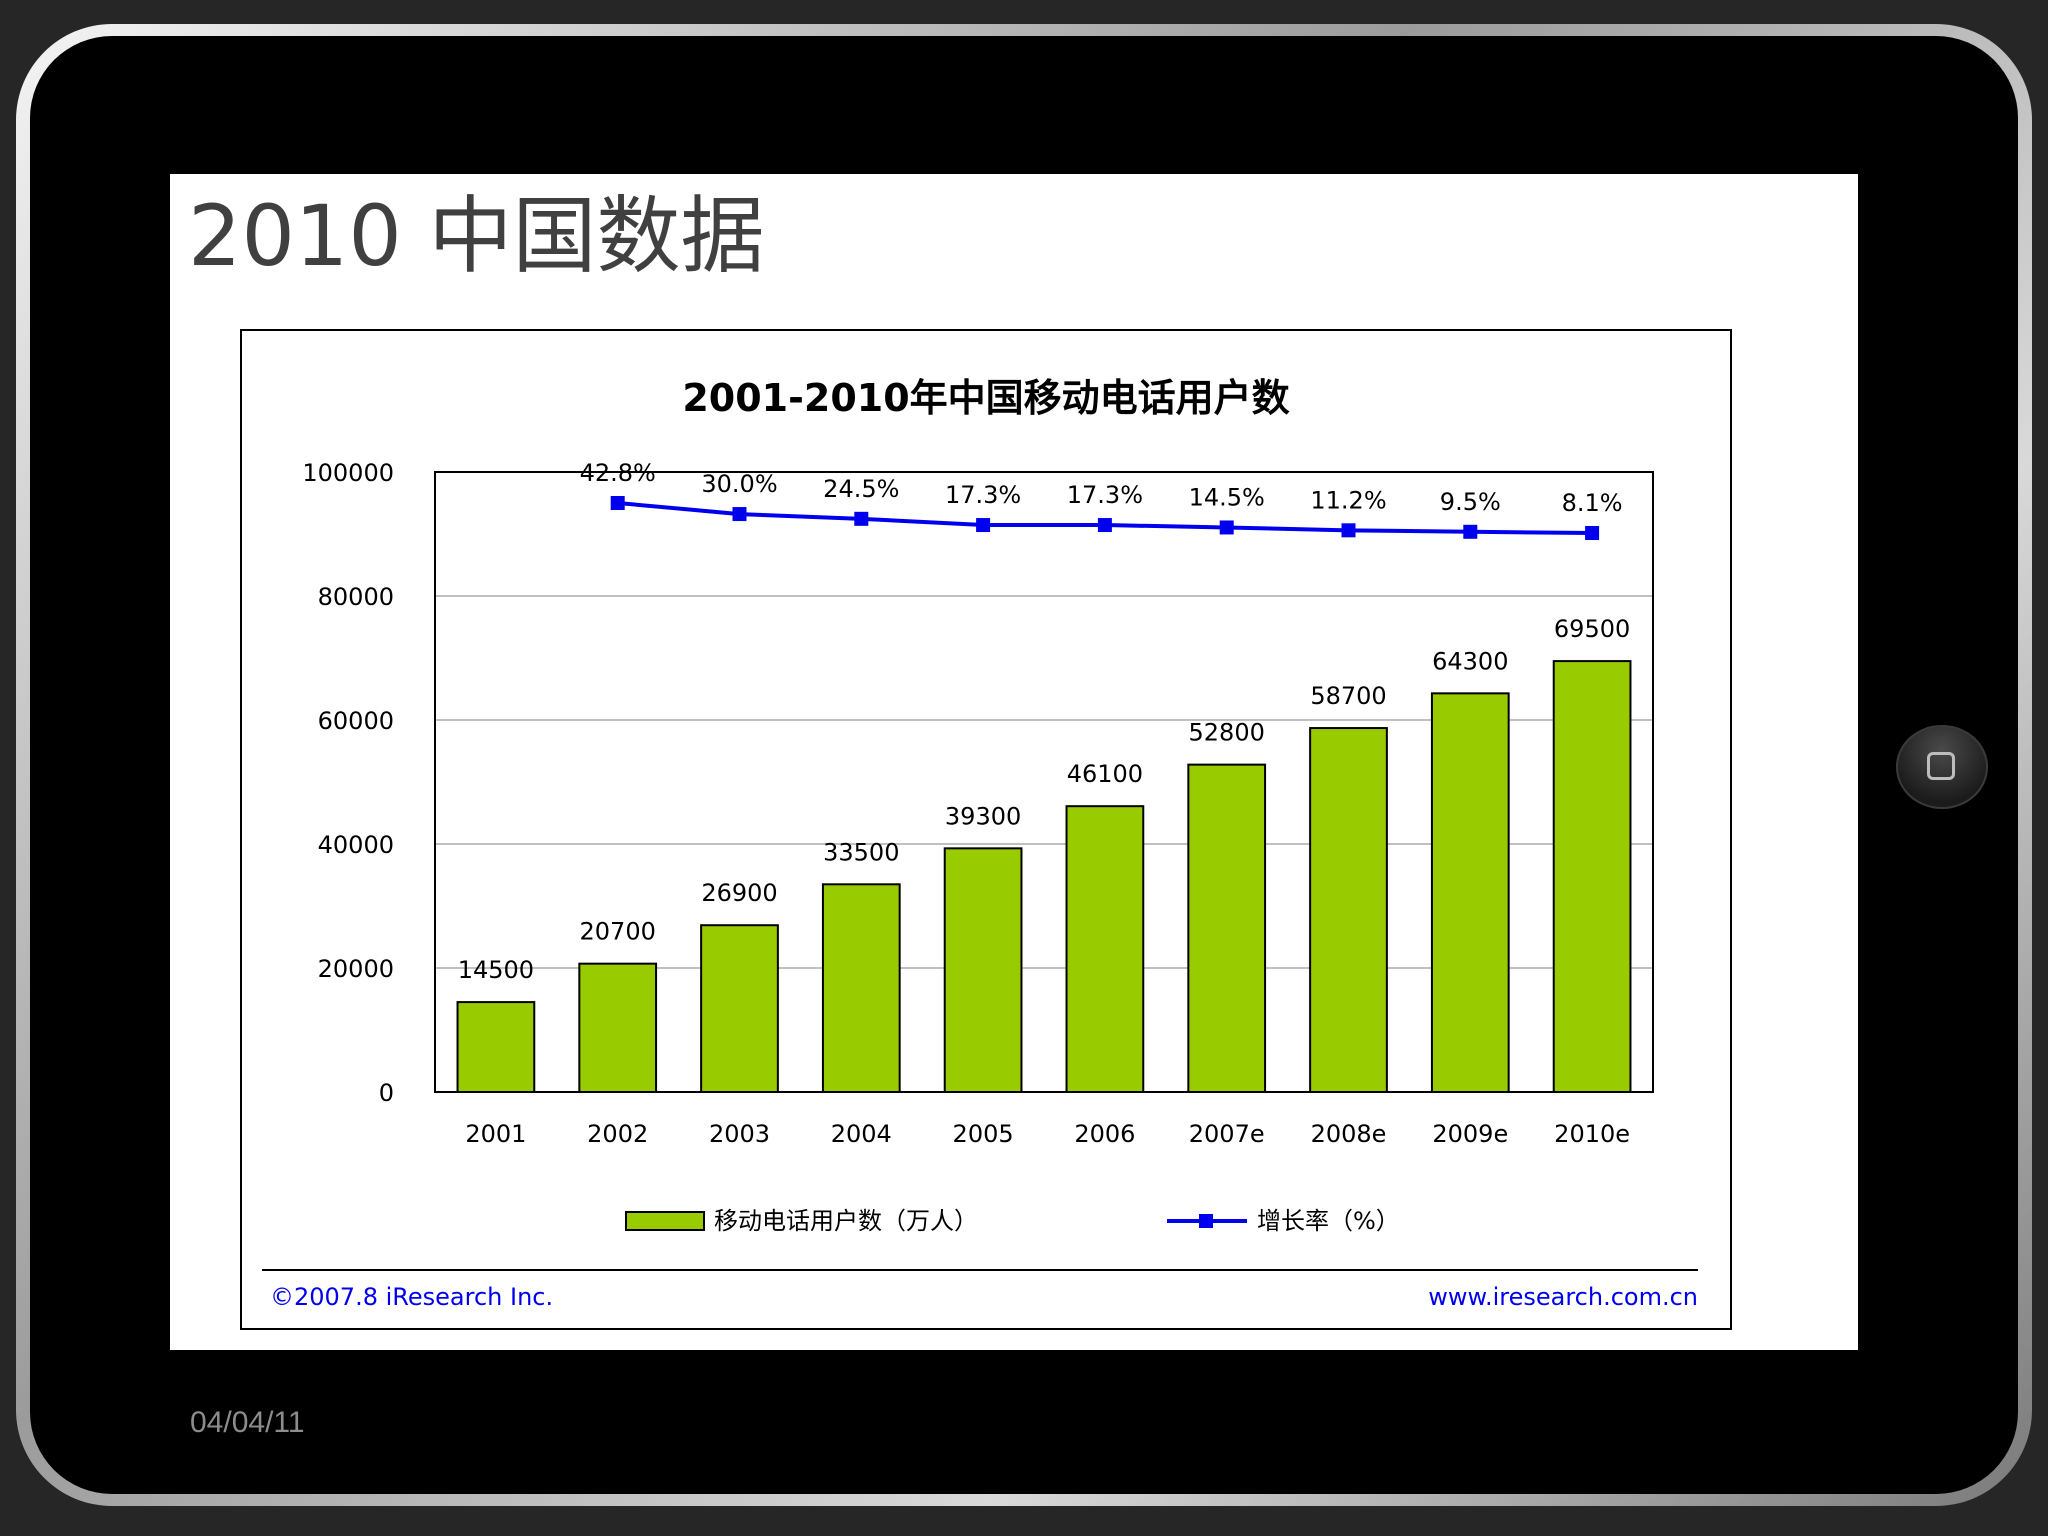  What do you see at coordinates (665, 1221) in the screenshot?
I see `legend-bar-swatch` at bounding box center [665, 1221].